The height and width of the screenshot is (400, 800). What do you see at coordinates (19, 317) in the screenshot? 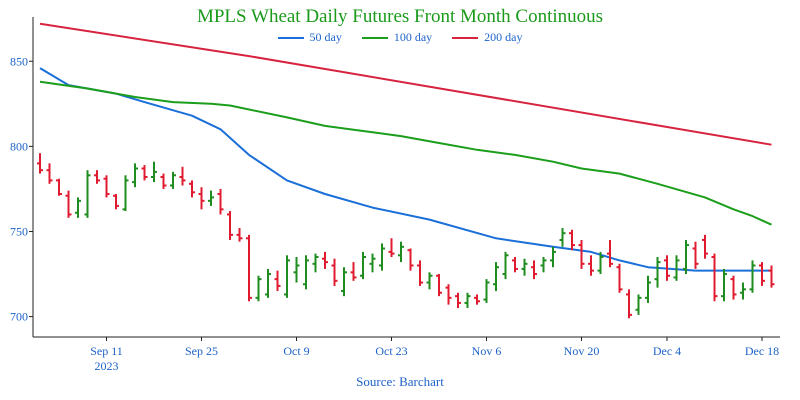
I see `y-tick-label: 700` at bounding box center [19, 317].